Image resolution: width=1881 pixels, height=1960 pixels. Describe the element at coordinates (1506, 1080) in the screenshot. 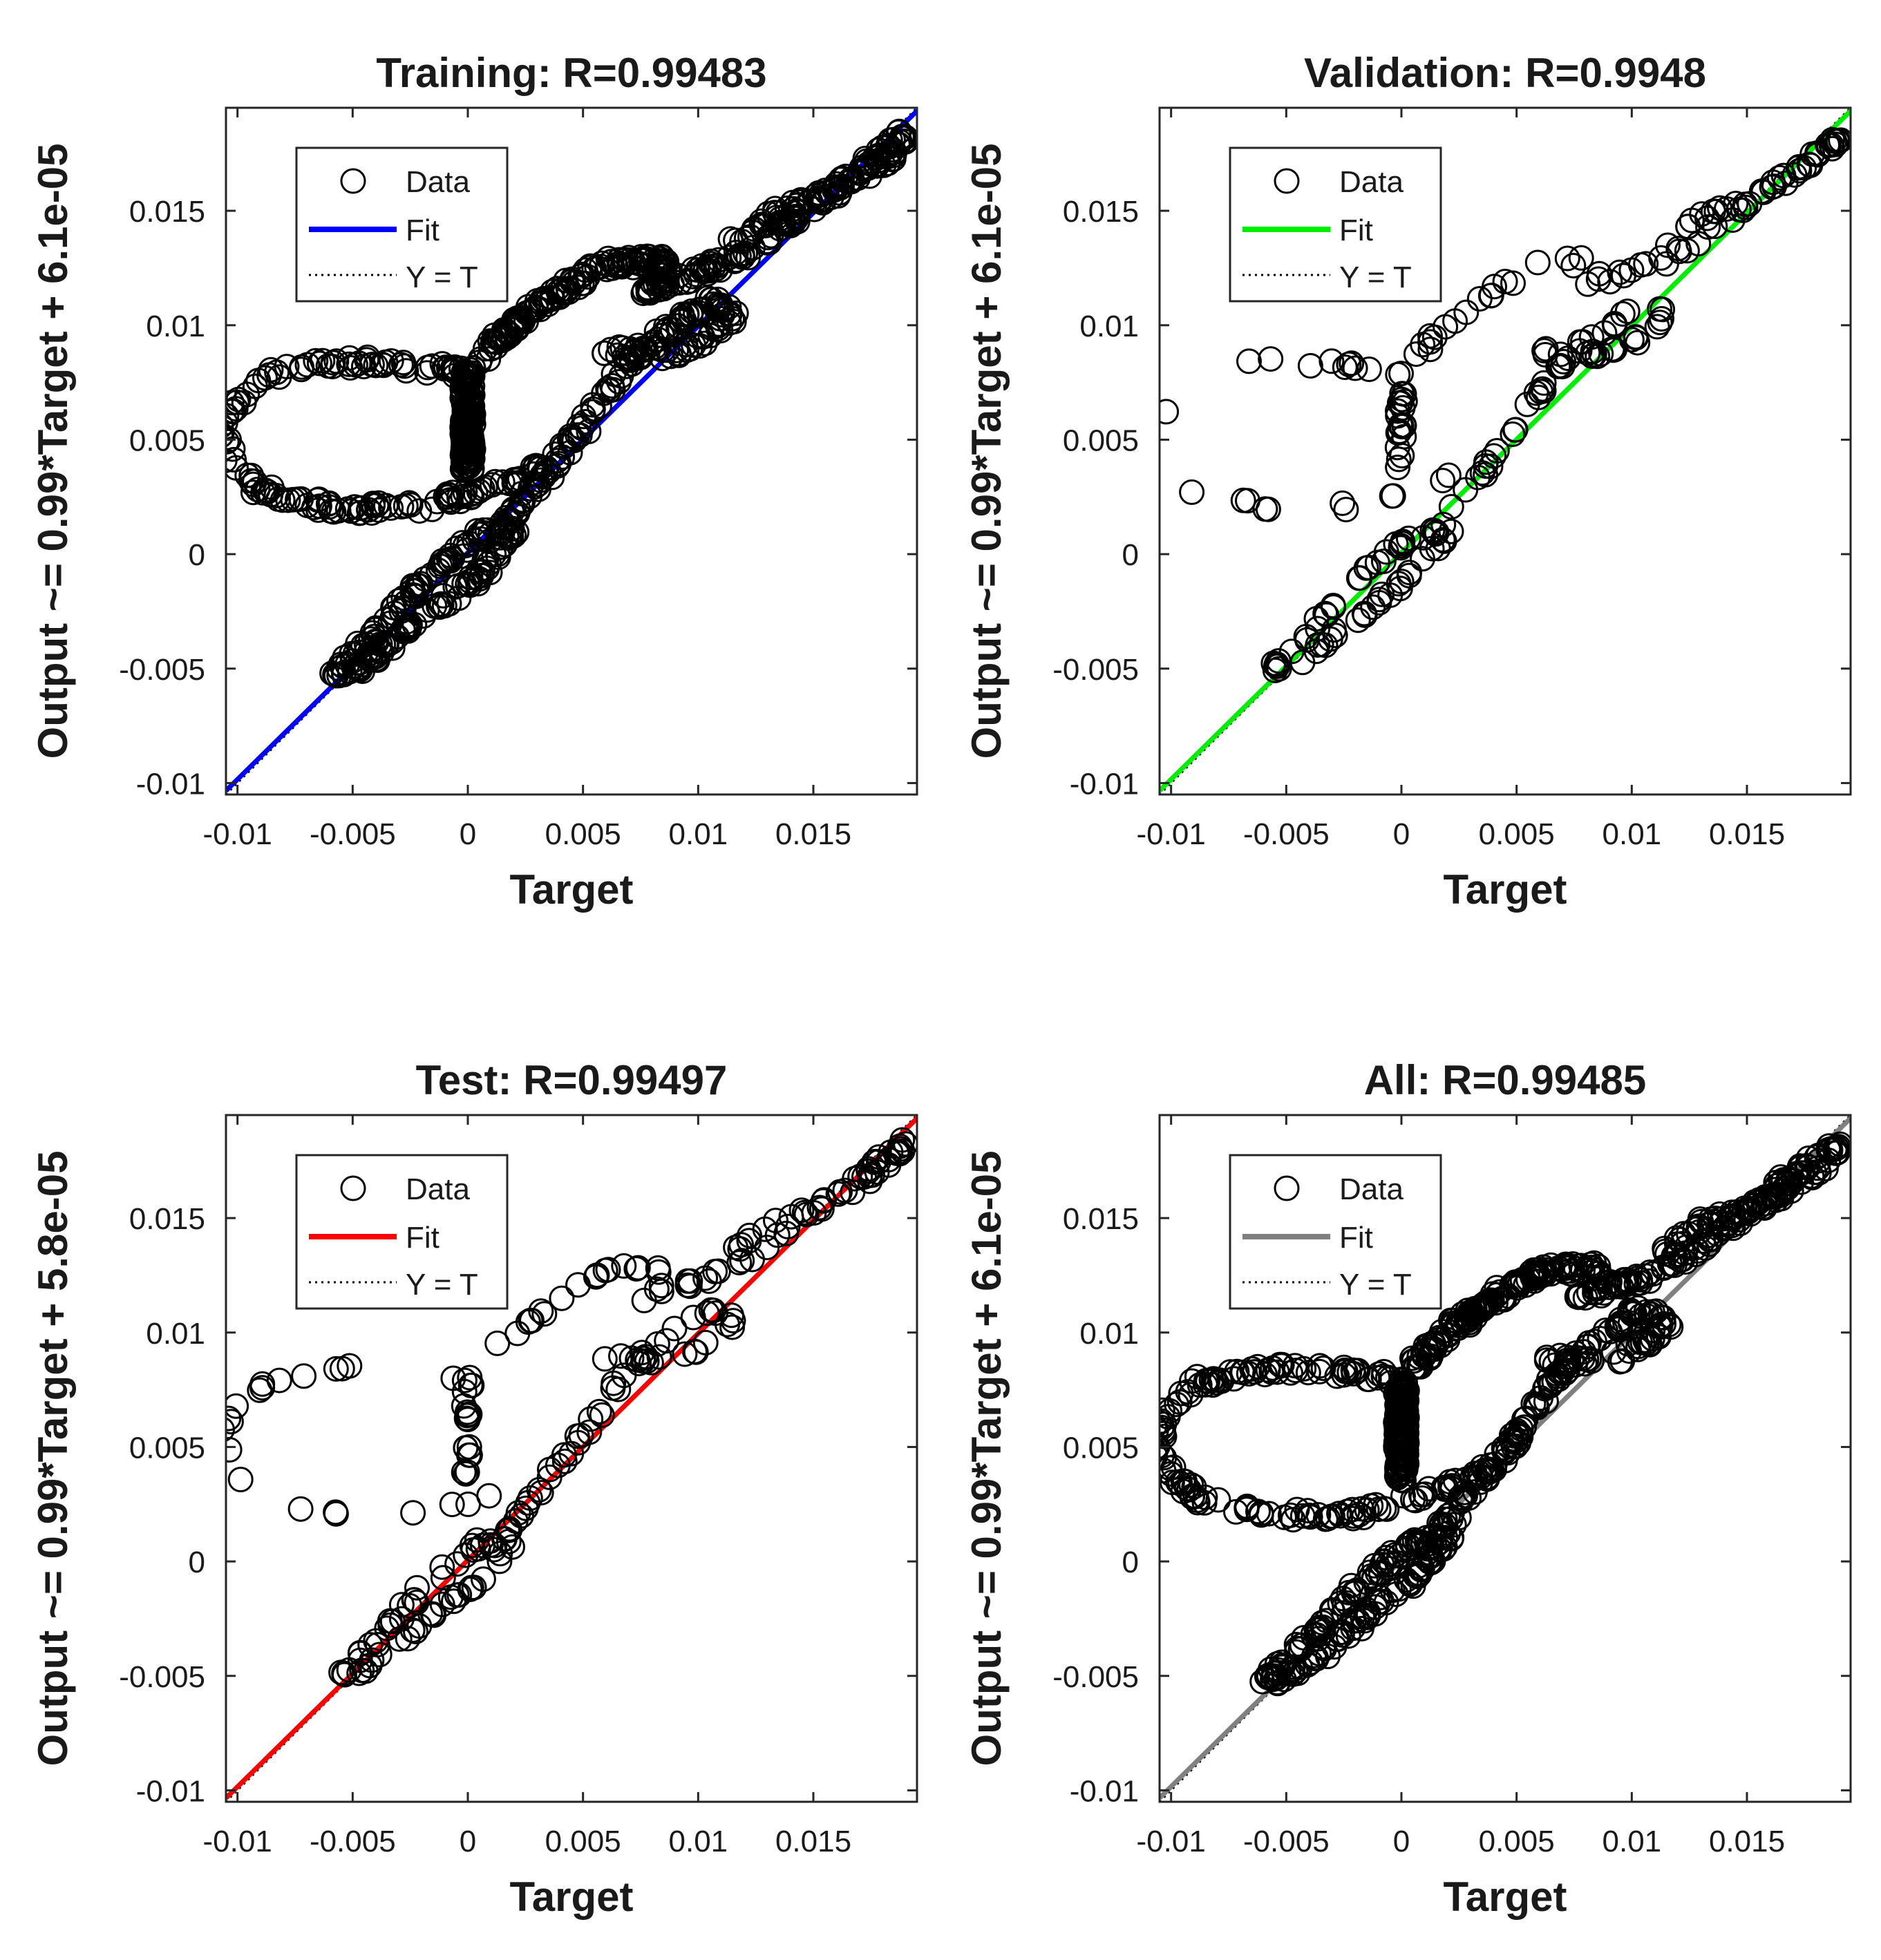

I see `panel-title: All: R=0.99485` at that location.